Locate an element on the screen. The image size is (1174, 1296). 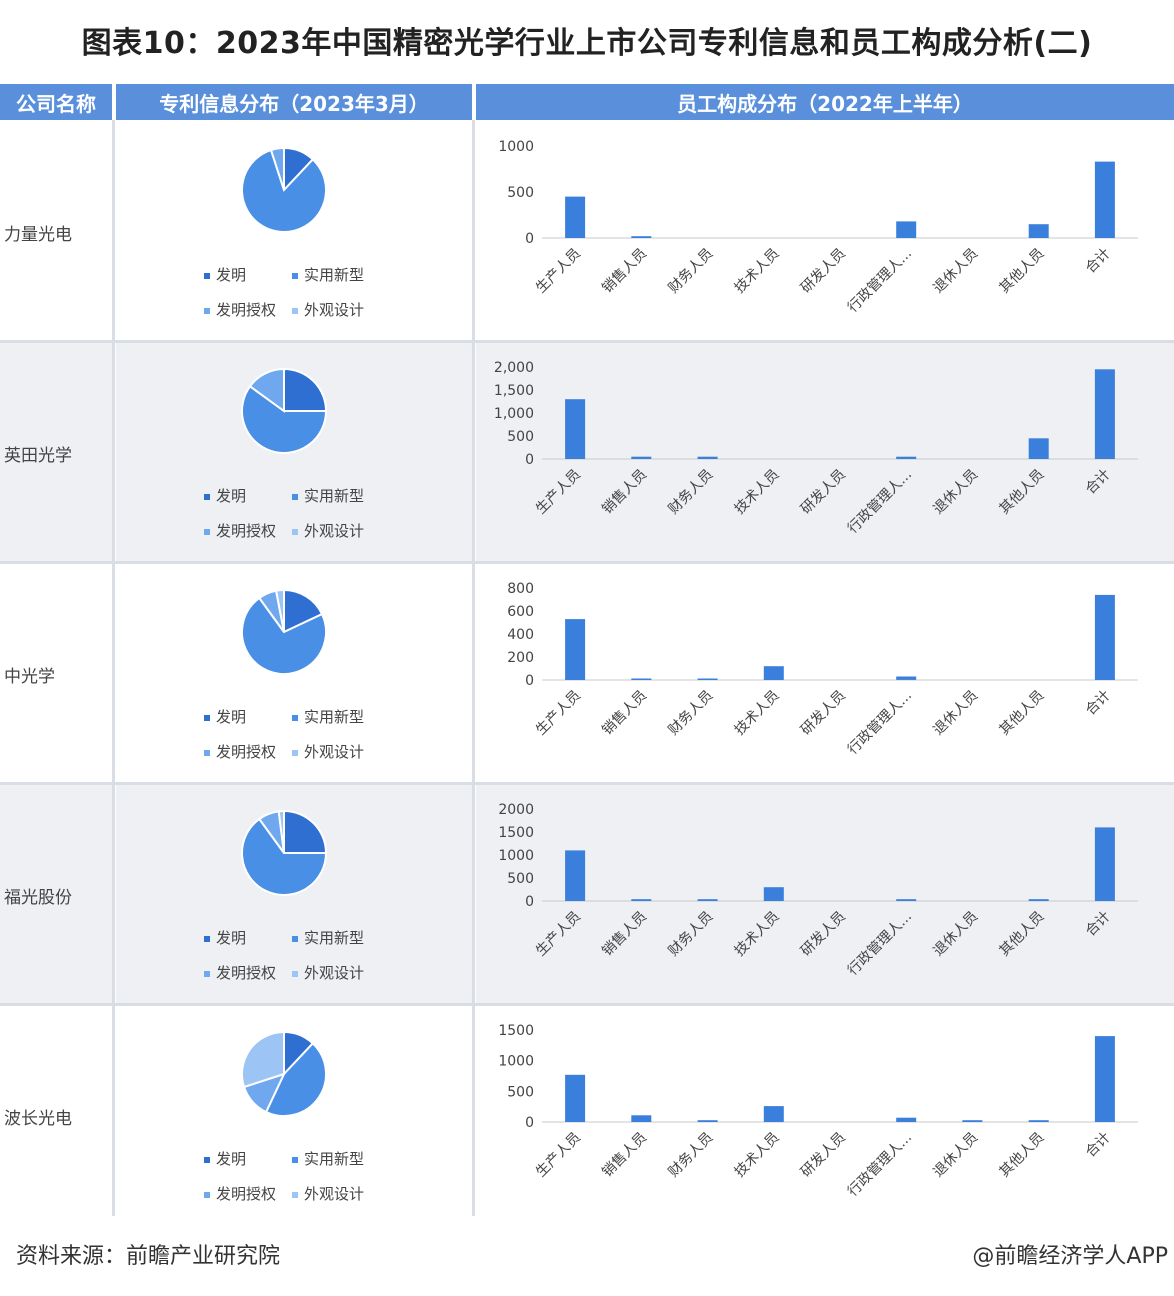
patent-cell: 发明 实用新型 发明授权 外观设计 is located at coordinates (294, 1115).